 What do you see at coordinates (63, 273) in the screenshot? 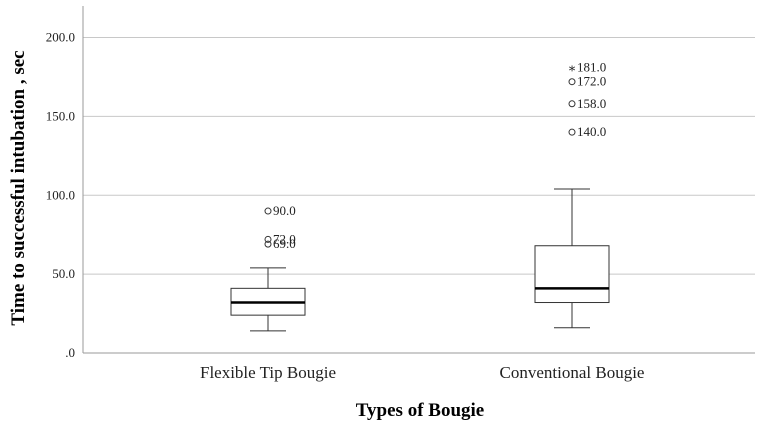
I see `y-tick-label: 50.0` at bounding box center [63, 273].